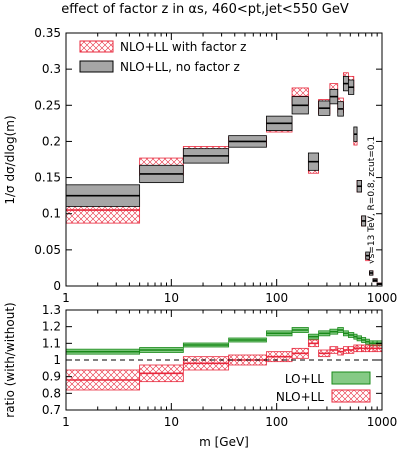 This screenshot has width=411, height=456. What do you see at coordinates (51, 141) in the screenshot?
I see `y-tick-label: 0.2` at bounding box center [51, 141].